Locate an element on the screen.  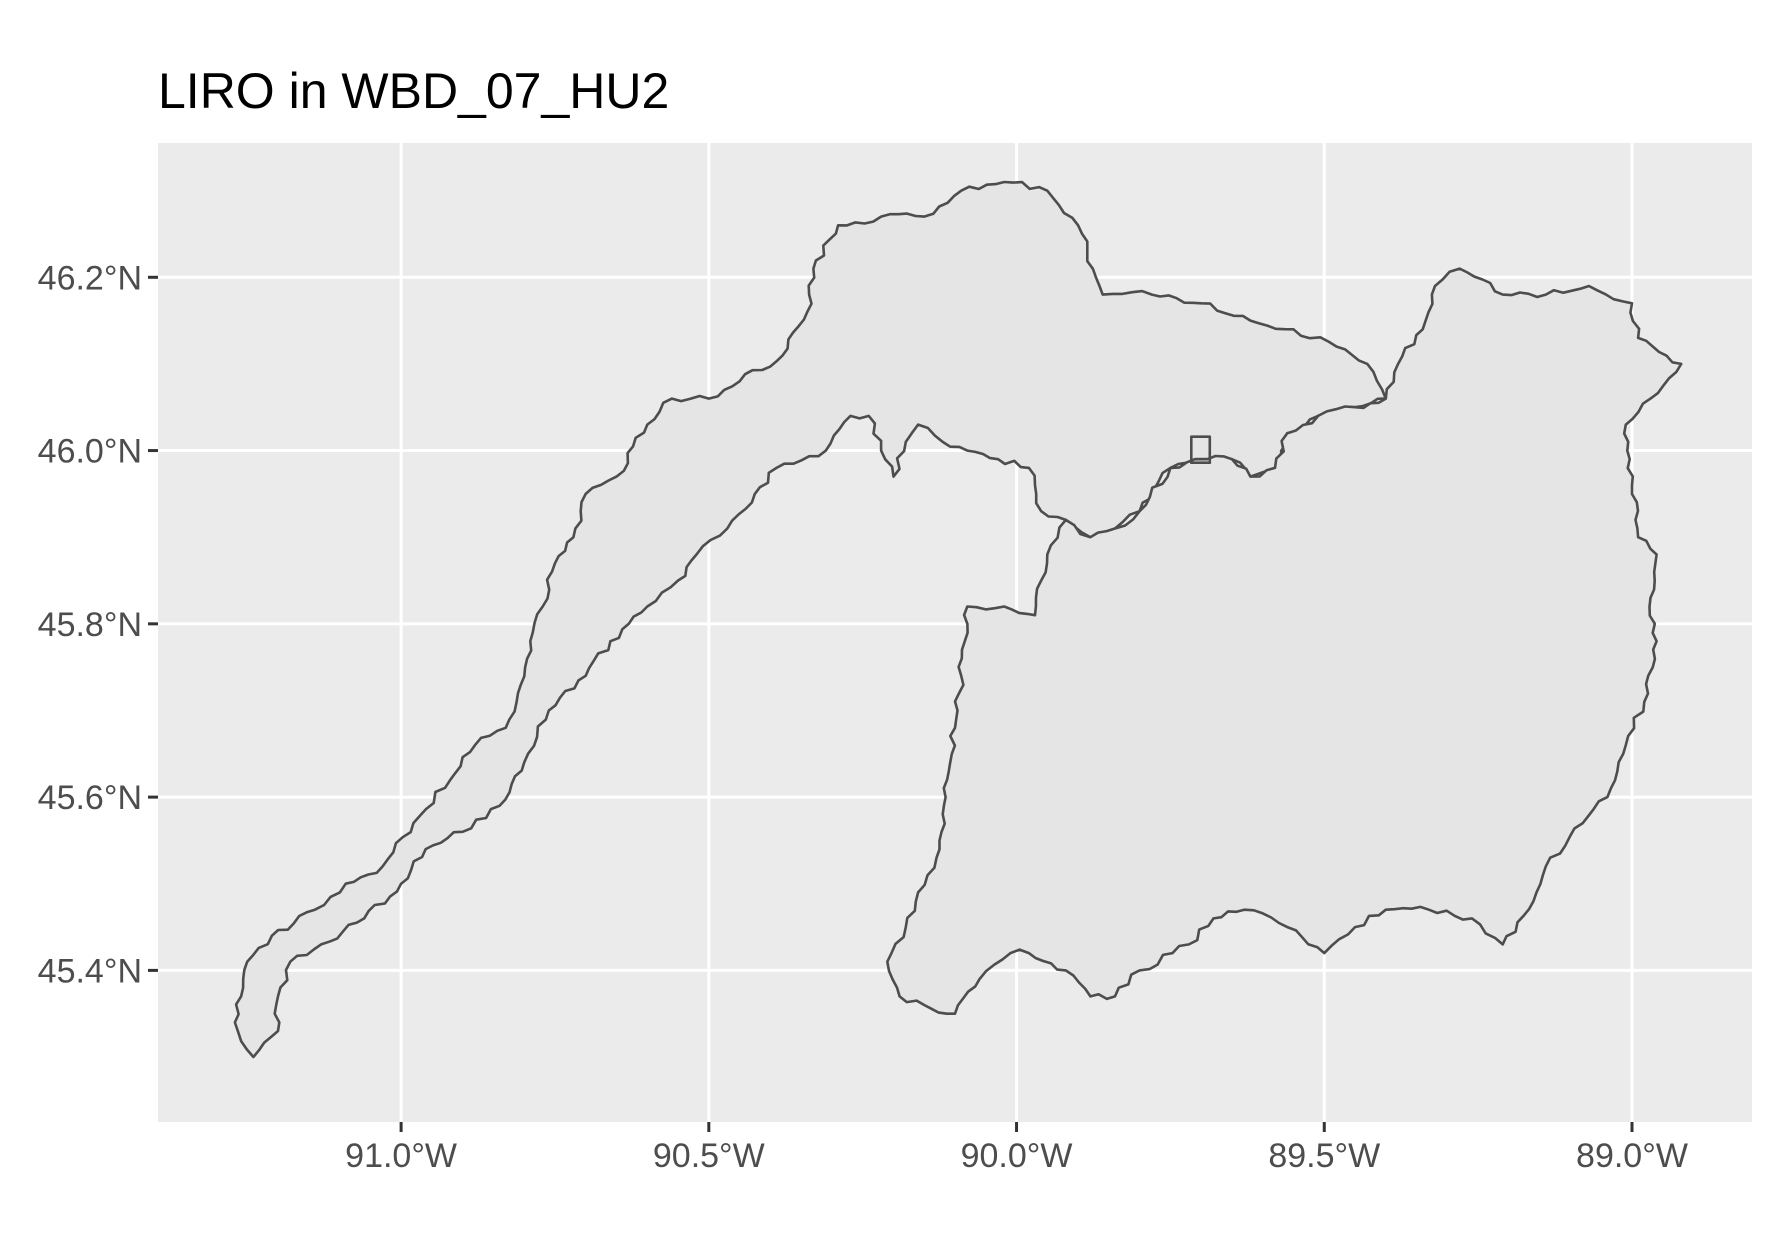
liro-site-marker-polygon is located at coordinates (1201, 449).